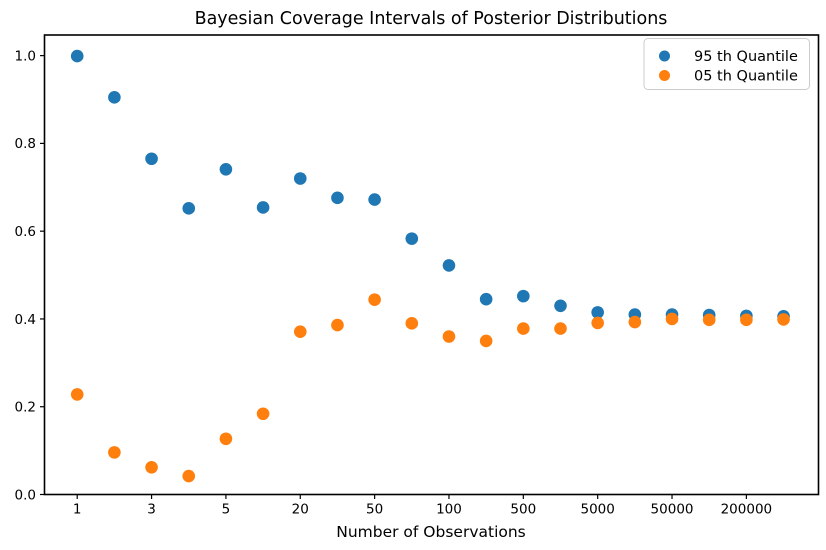 This screenshot has width=826, height=550. What do you see at coordinates (151, 510) in the screenshot?
I see `x-tick-label: 3` at bounding box center [151, 510].